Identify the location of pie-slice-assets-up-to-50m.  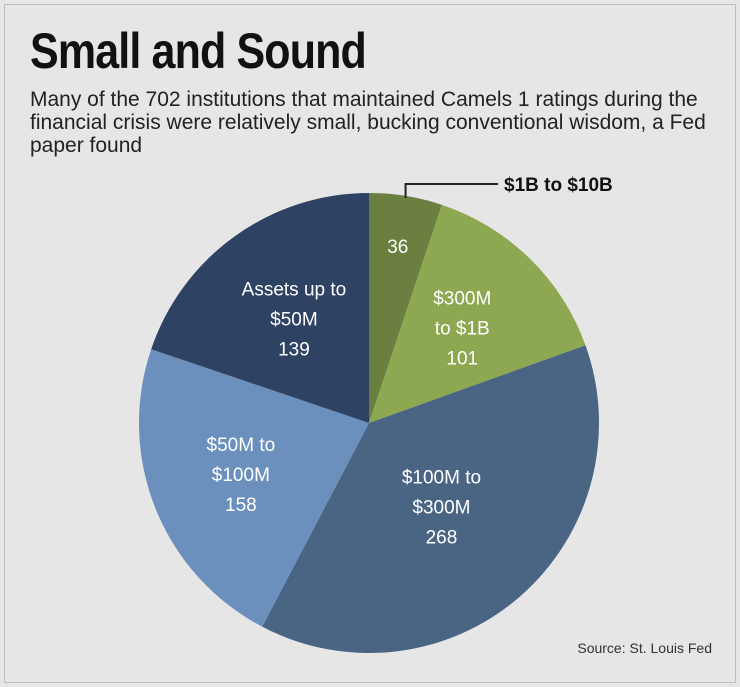
(260, 308).